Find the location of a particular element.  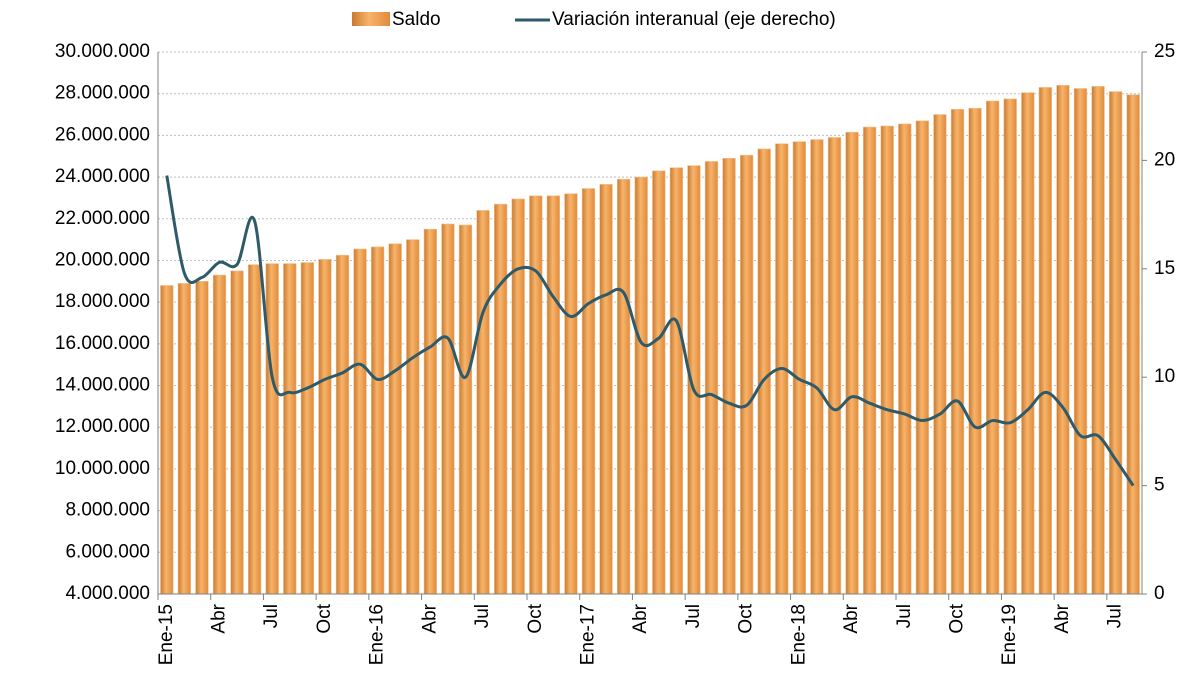

y2-tick-label: 25 is located at coordinates (1164, 51).